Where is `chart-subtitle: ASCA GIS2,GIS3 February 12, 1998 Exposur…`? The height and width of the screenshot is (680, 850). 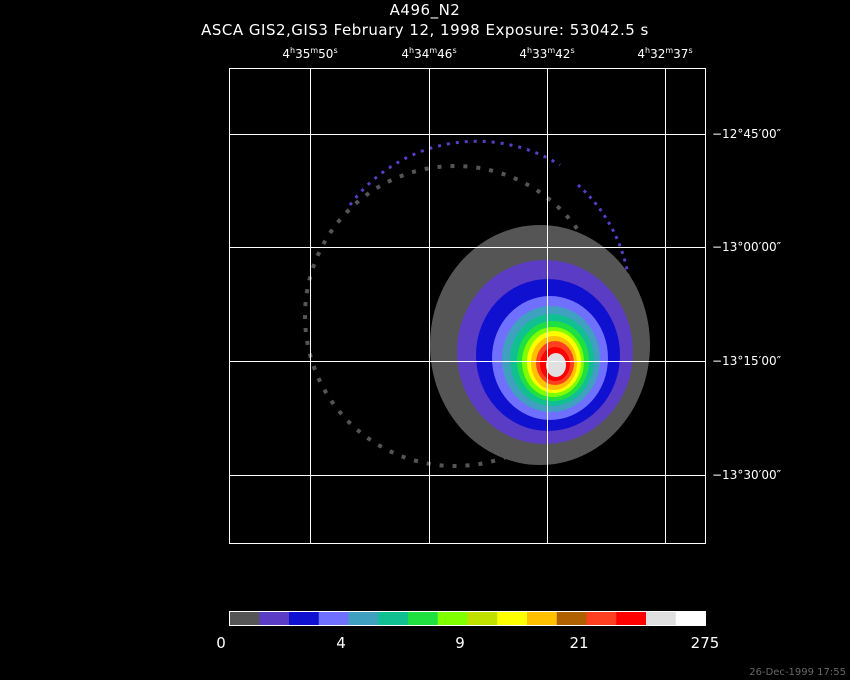 chart-subtitle: ASCA GIS2,GIS3 February 12, 1998 Exposur… is located at coordinates (425, 30).